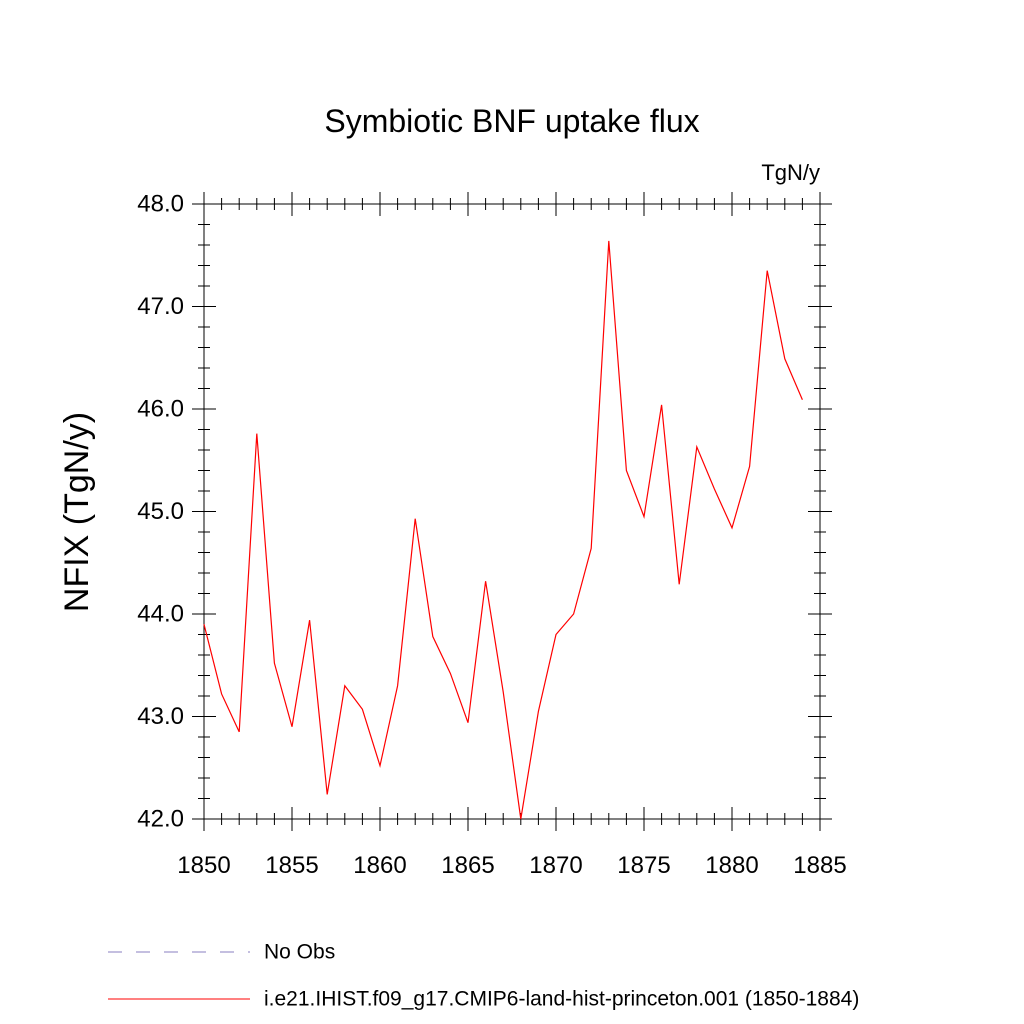 The image size is (1024, 1024). I want to click on y-tick-label: 43.0, so click(160, 716).